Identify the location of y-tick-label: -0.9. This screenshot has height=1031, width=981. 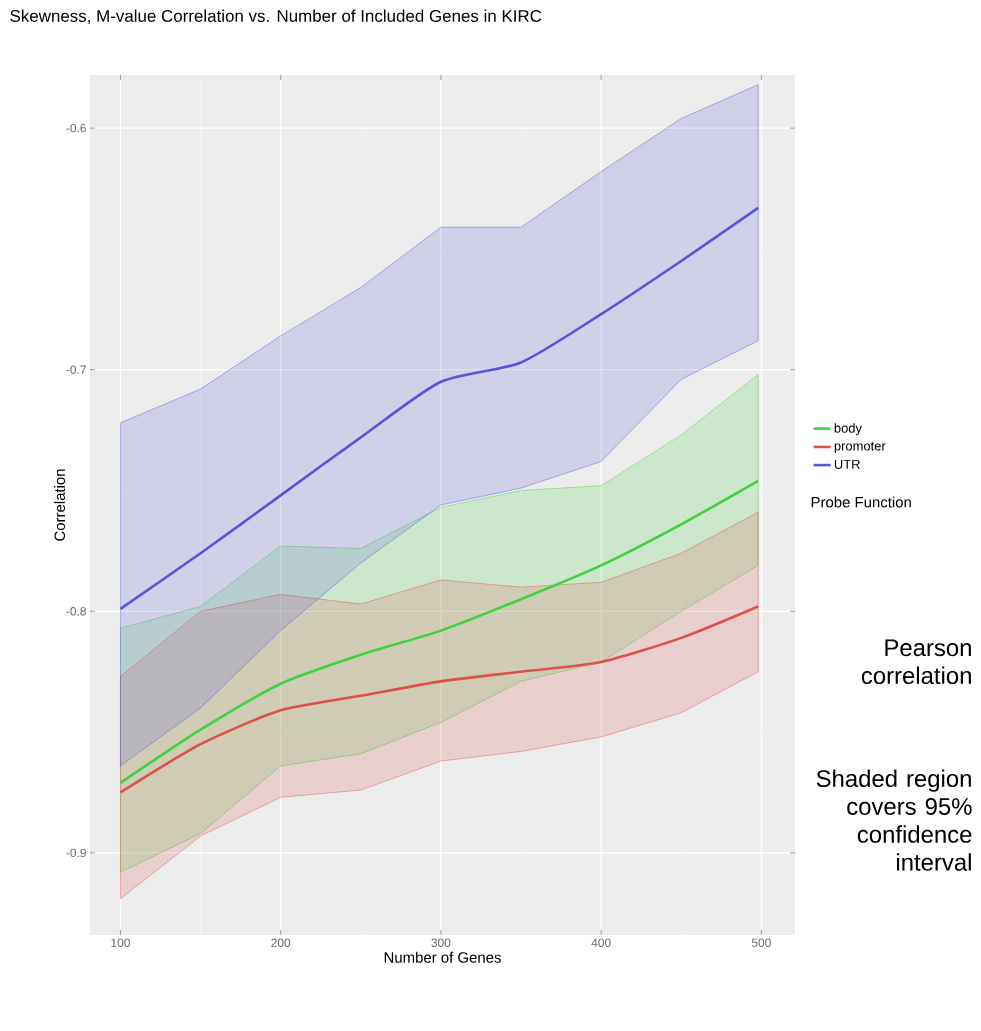
(76, 853).